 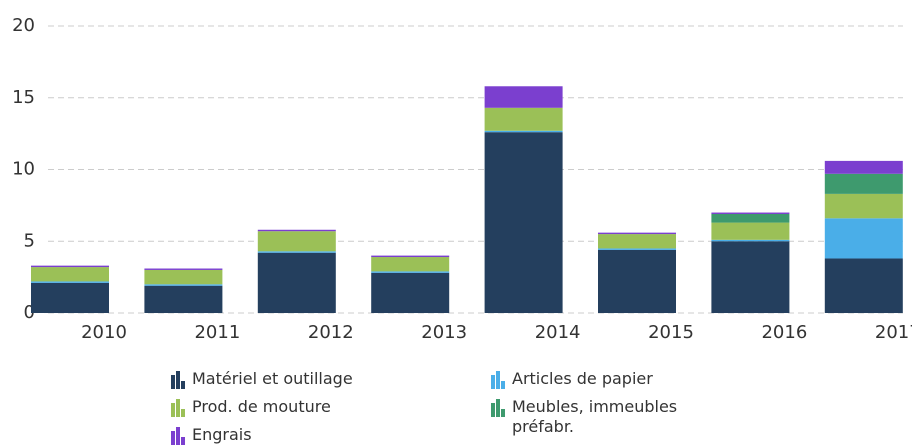 I want to click on legend-item: Matériel et outillage, so click(x=285, y=379).